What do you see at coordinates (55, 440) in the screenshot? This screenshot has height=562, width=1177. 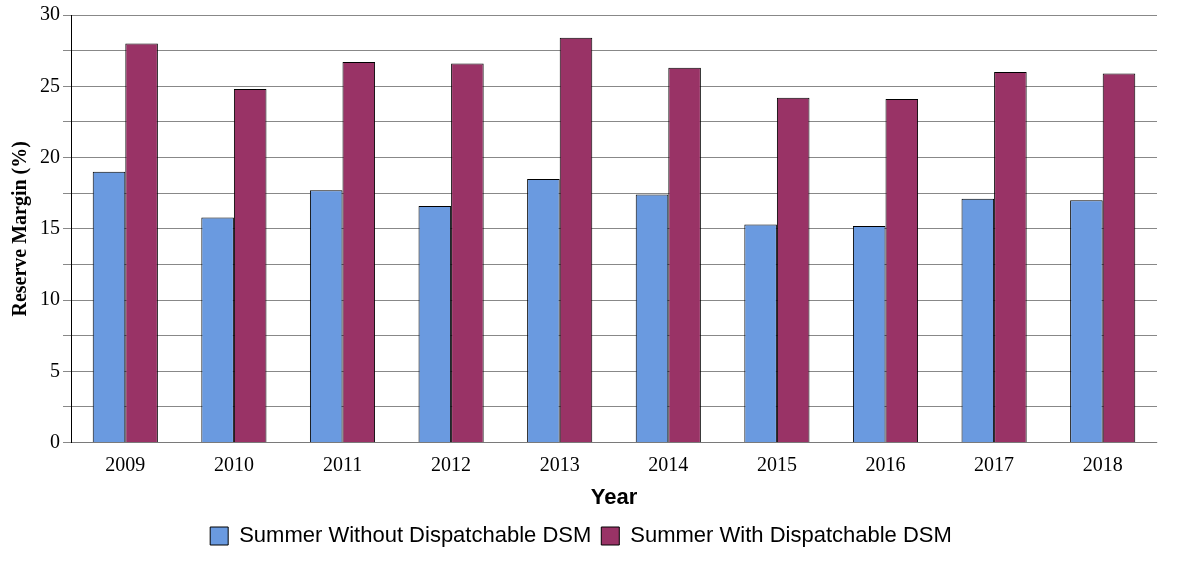 I see `y-tick-label: 0` at bounding box center [55, 440].